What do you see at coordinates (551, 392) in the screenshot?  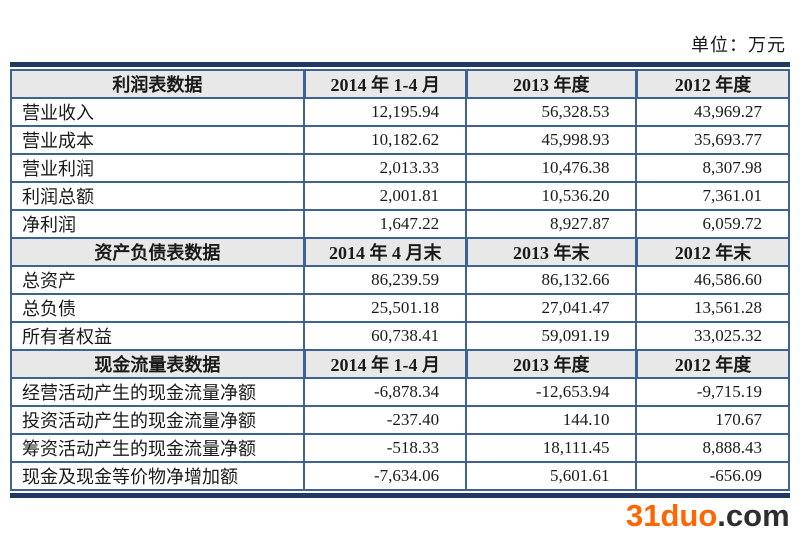 I see `cell-value: -12,653.94` at bounding box center [551, 392].